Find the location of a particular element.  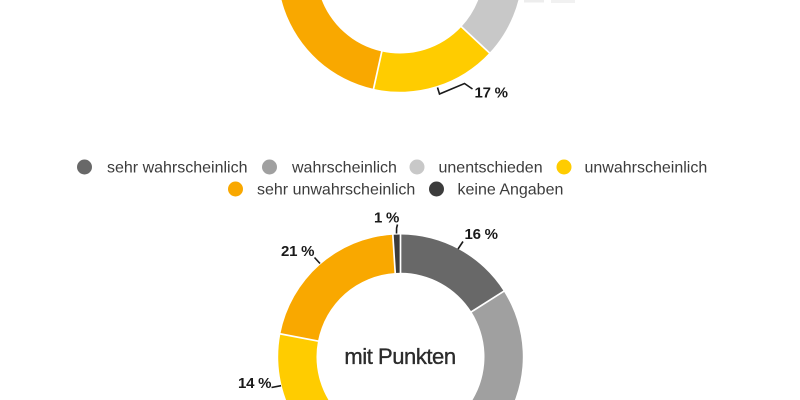

svg-text: 21 % is located at coordinates (297, 251).